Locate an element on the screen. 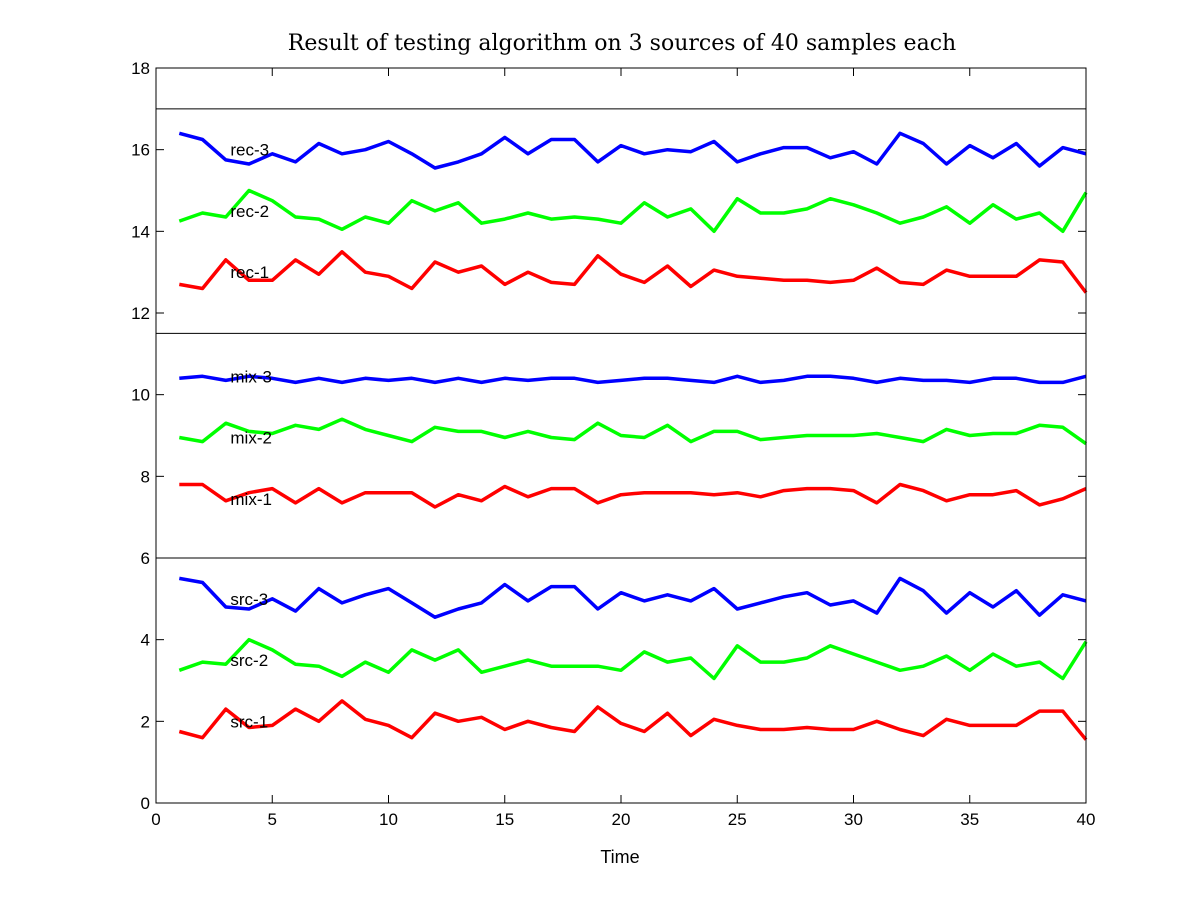  x-tick-label: 15 is located at coordinates (504, 819).